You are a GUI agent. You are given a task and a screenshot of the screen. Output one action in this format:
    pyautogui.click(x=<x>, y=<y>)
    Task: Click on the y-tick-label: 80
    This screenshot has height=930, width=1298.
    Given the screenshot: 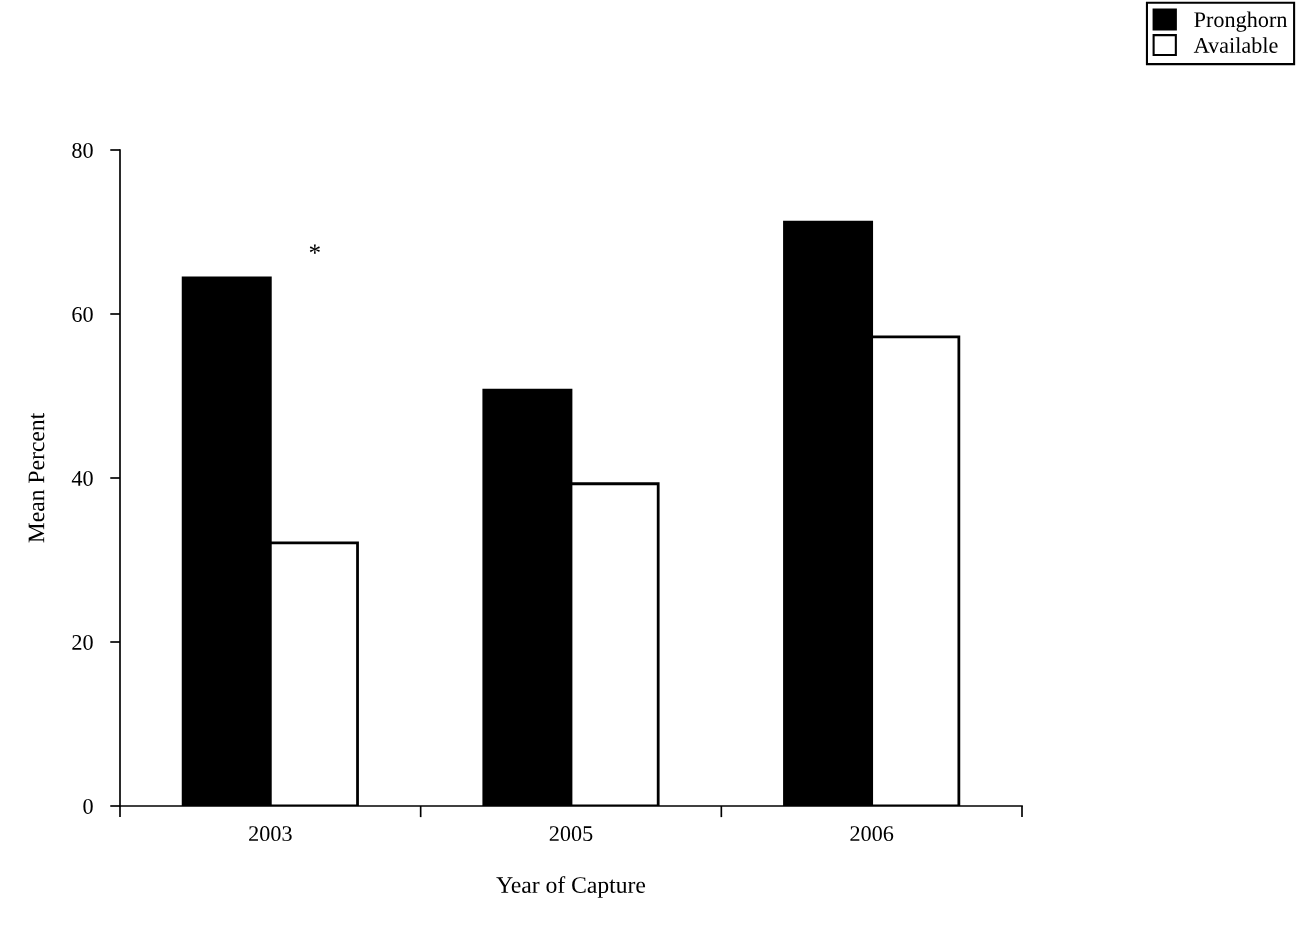 What is the action you would take?
    pyautogui.click(x=82, y=150)
    